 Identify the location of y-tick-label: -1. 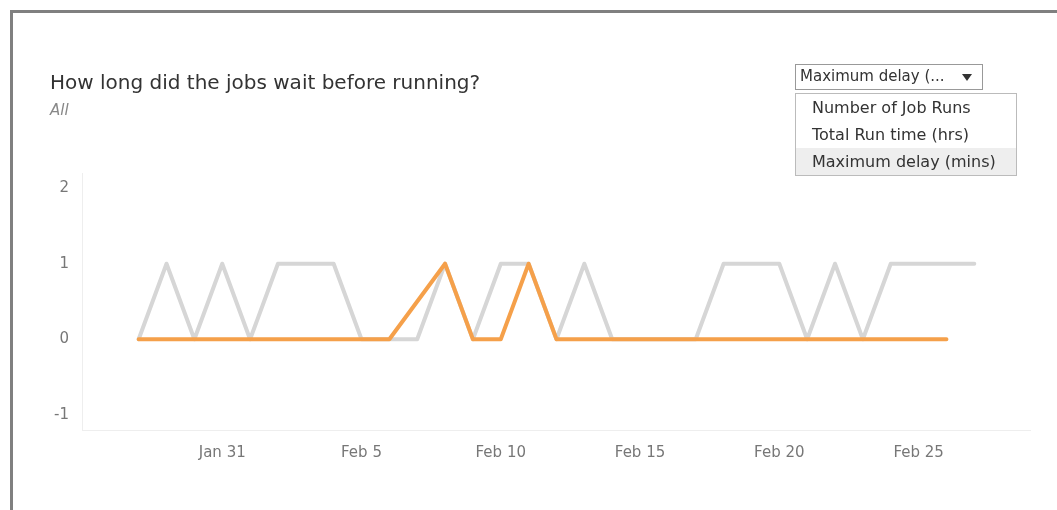
(61, 413).